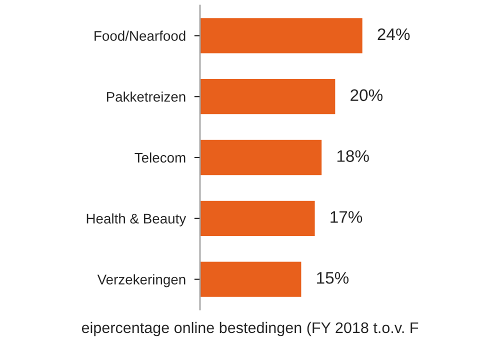 This screenshot has width=500, height=350. Describe the element at coordinates (394, 34) in the screenshot. I see `data-label: 24%` at that location.